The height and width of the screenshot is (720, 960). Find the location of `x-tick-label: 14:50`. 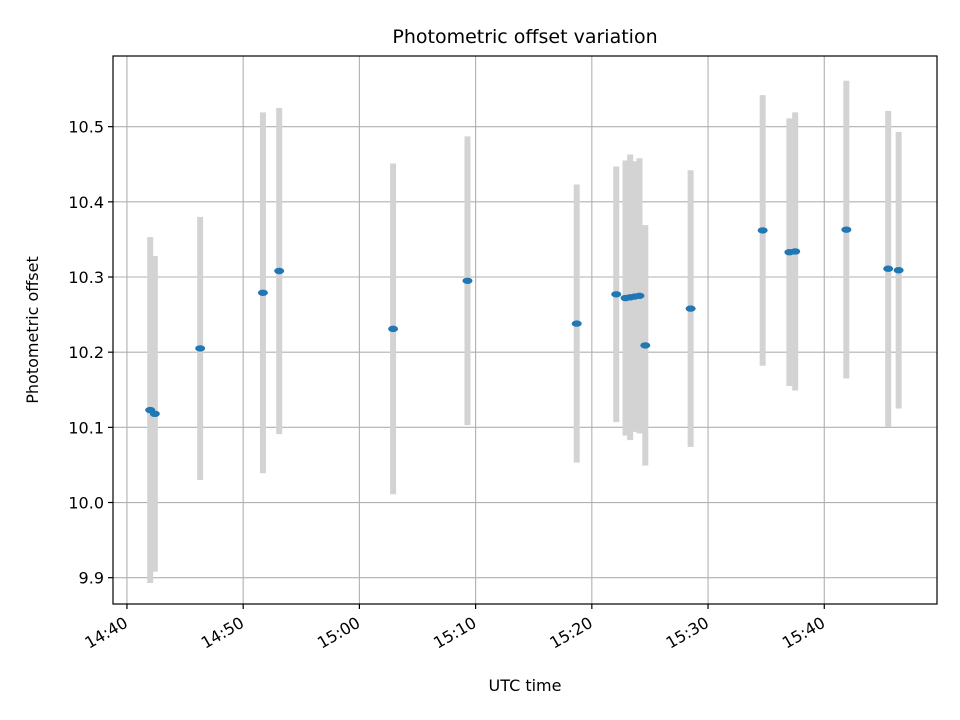

x-tick-label: 14:50 is located at coordinates (222, 633).